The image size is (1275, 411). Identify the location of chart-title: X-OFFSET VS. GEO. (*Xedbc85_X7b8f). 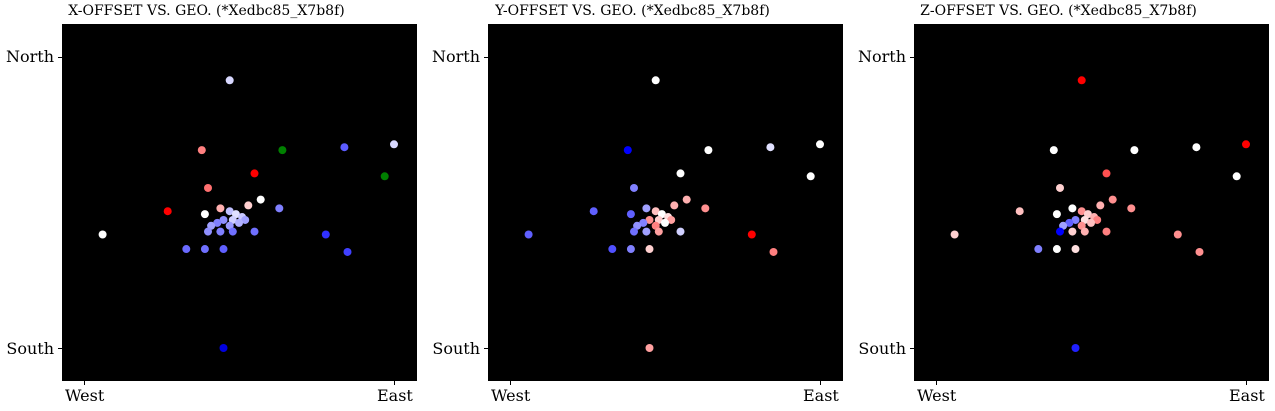
(206, 11).